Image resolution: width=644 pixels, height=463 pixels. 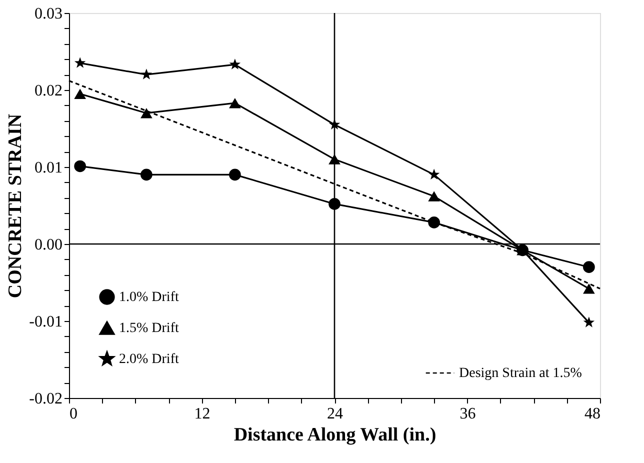 What do you see at coordinates (592, 414) in the screenshot?
I see `x-tick-label: 48` at bounding box center [592, 414].